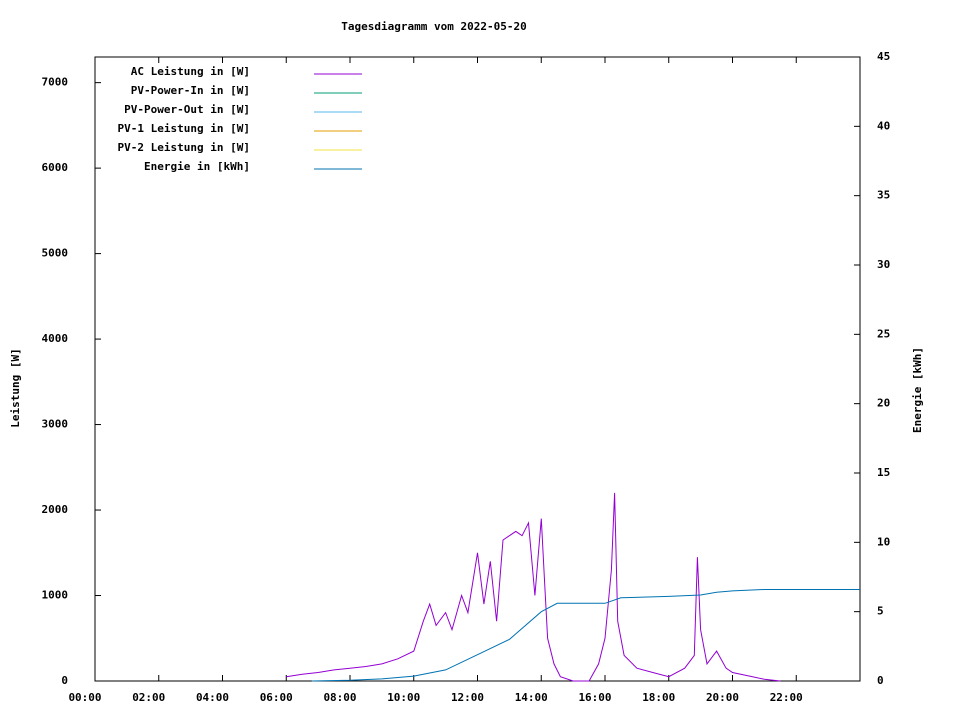 The height and width of the screenshot is (720, 960). Describe the element at coordinates (433, 26) in the screenshot. I see `chart-title: Tagesdiagramm vom 2022-05-20` at that location.